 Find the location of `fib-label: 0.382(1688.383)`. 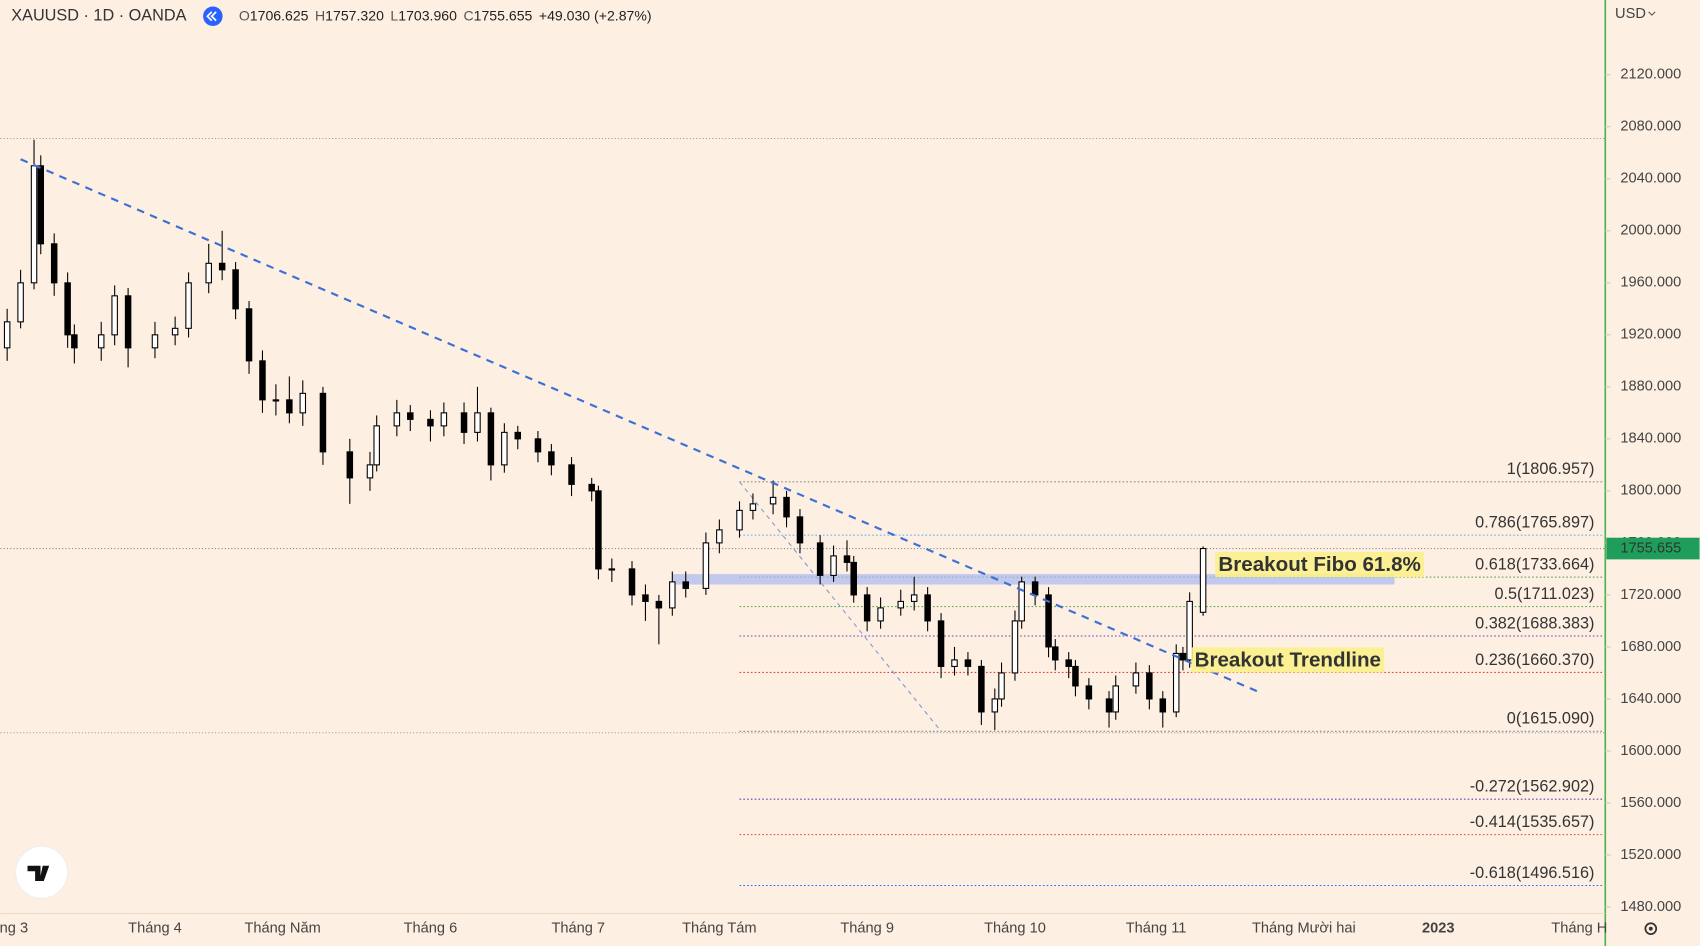

fib-label: 0.382(1688.383) is located at coordinates (1534, 623).